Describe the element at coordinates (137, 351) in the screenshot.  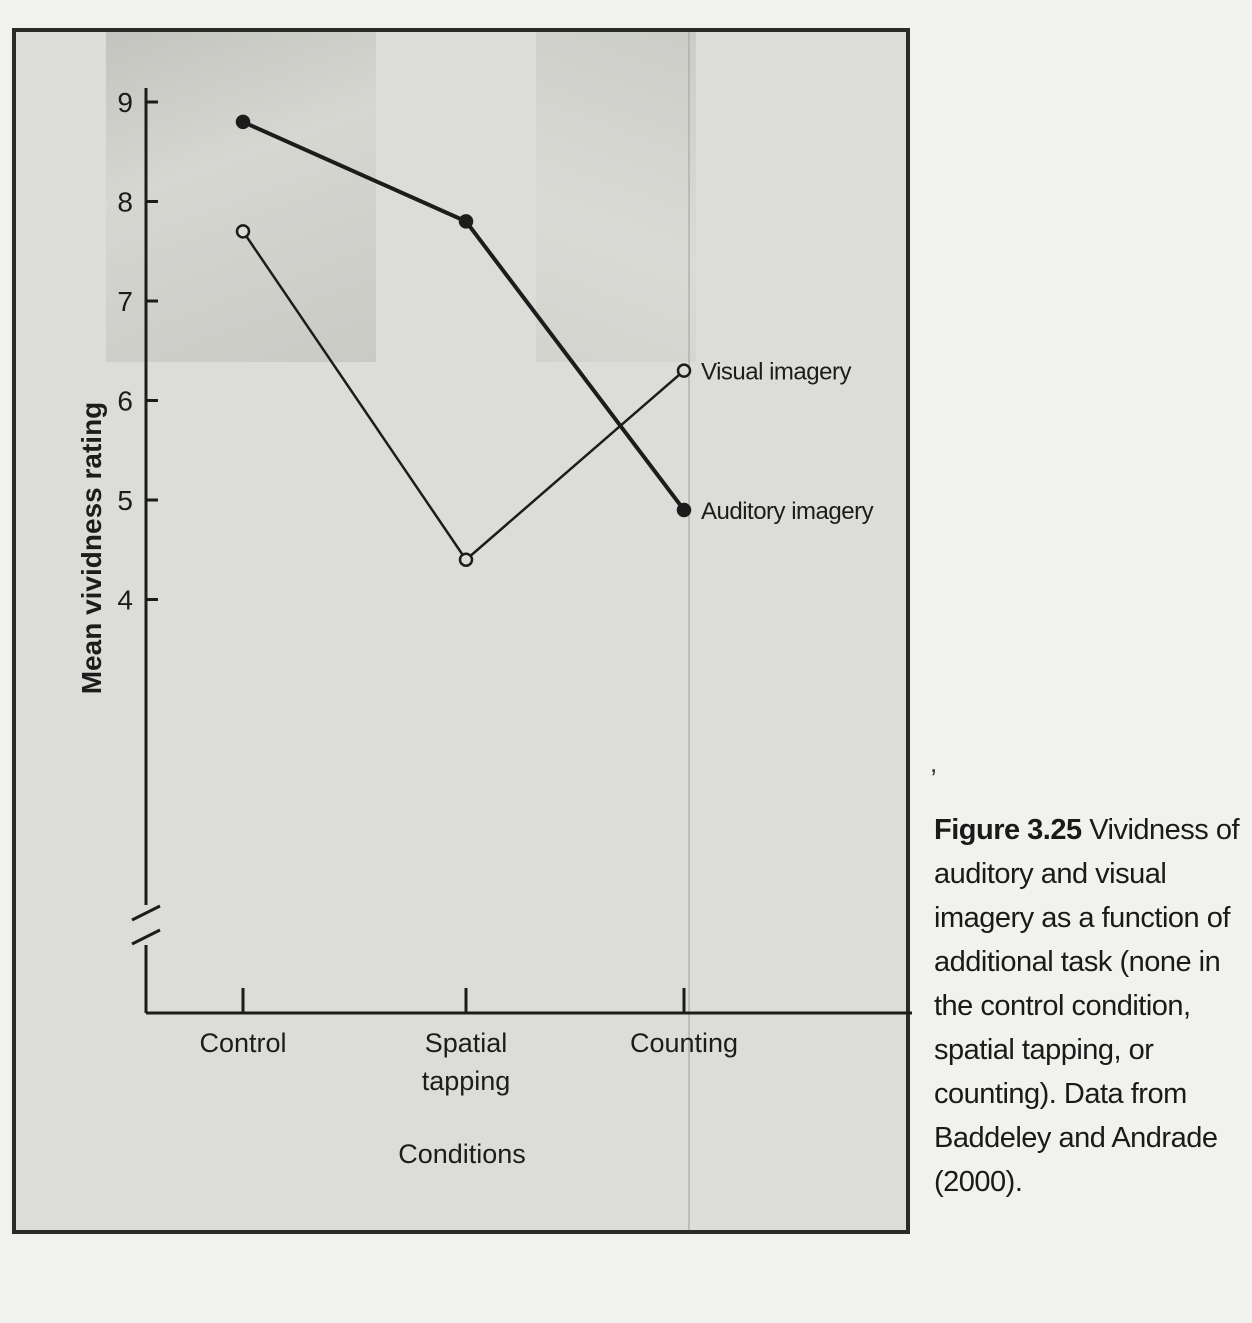
I see `y-ticks: 4 5 6 7 8 9` at that location.